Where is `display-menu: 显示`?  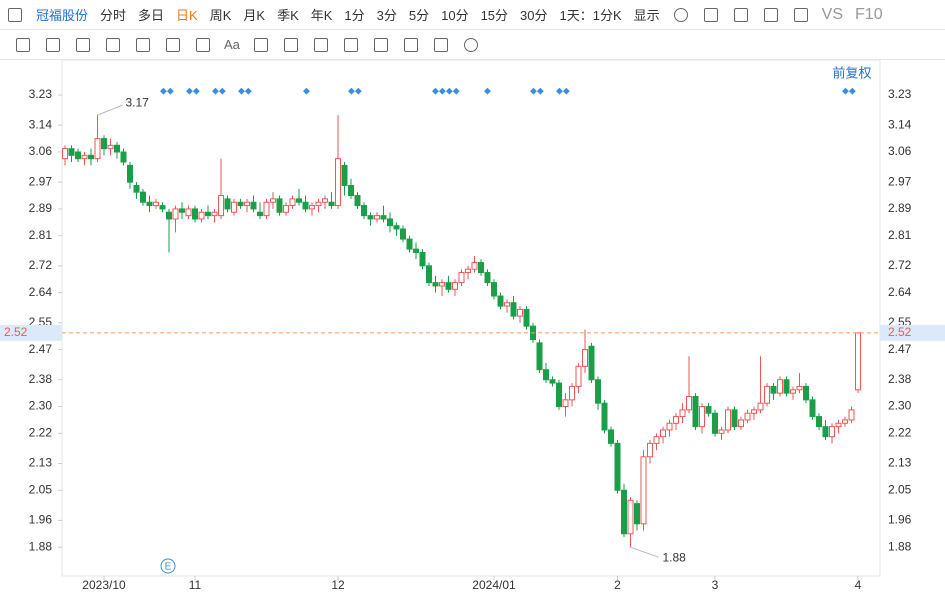
display-menu: 显示 is located at coordinates (646, 15).